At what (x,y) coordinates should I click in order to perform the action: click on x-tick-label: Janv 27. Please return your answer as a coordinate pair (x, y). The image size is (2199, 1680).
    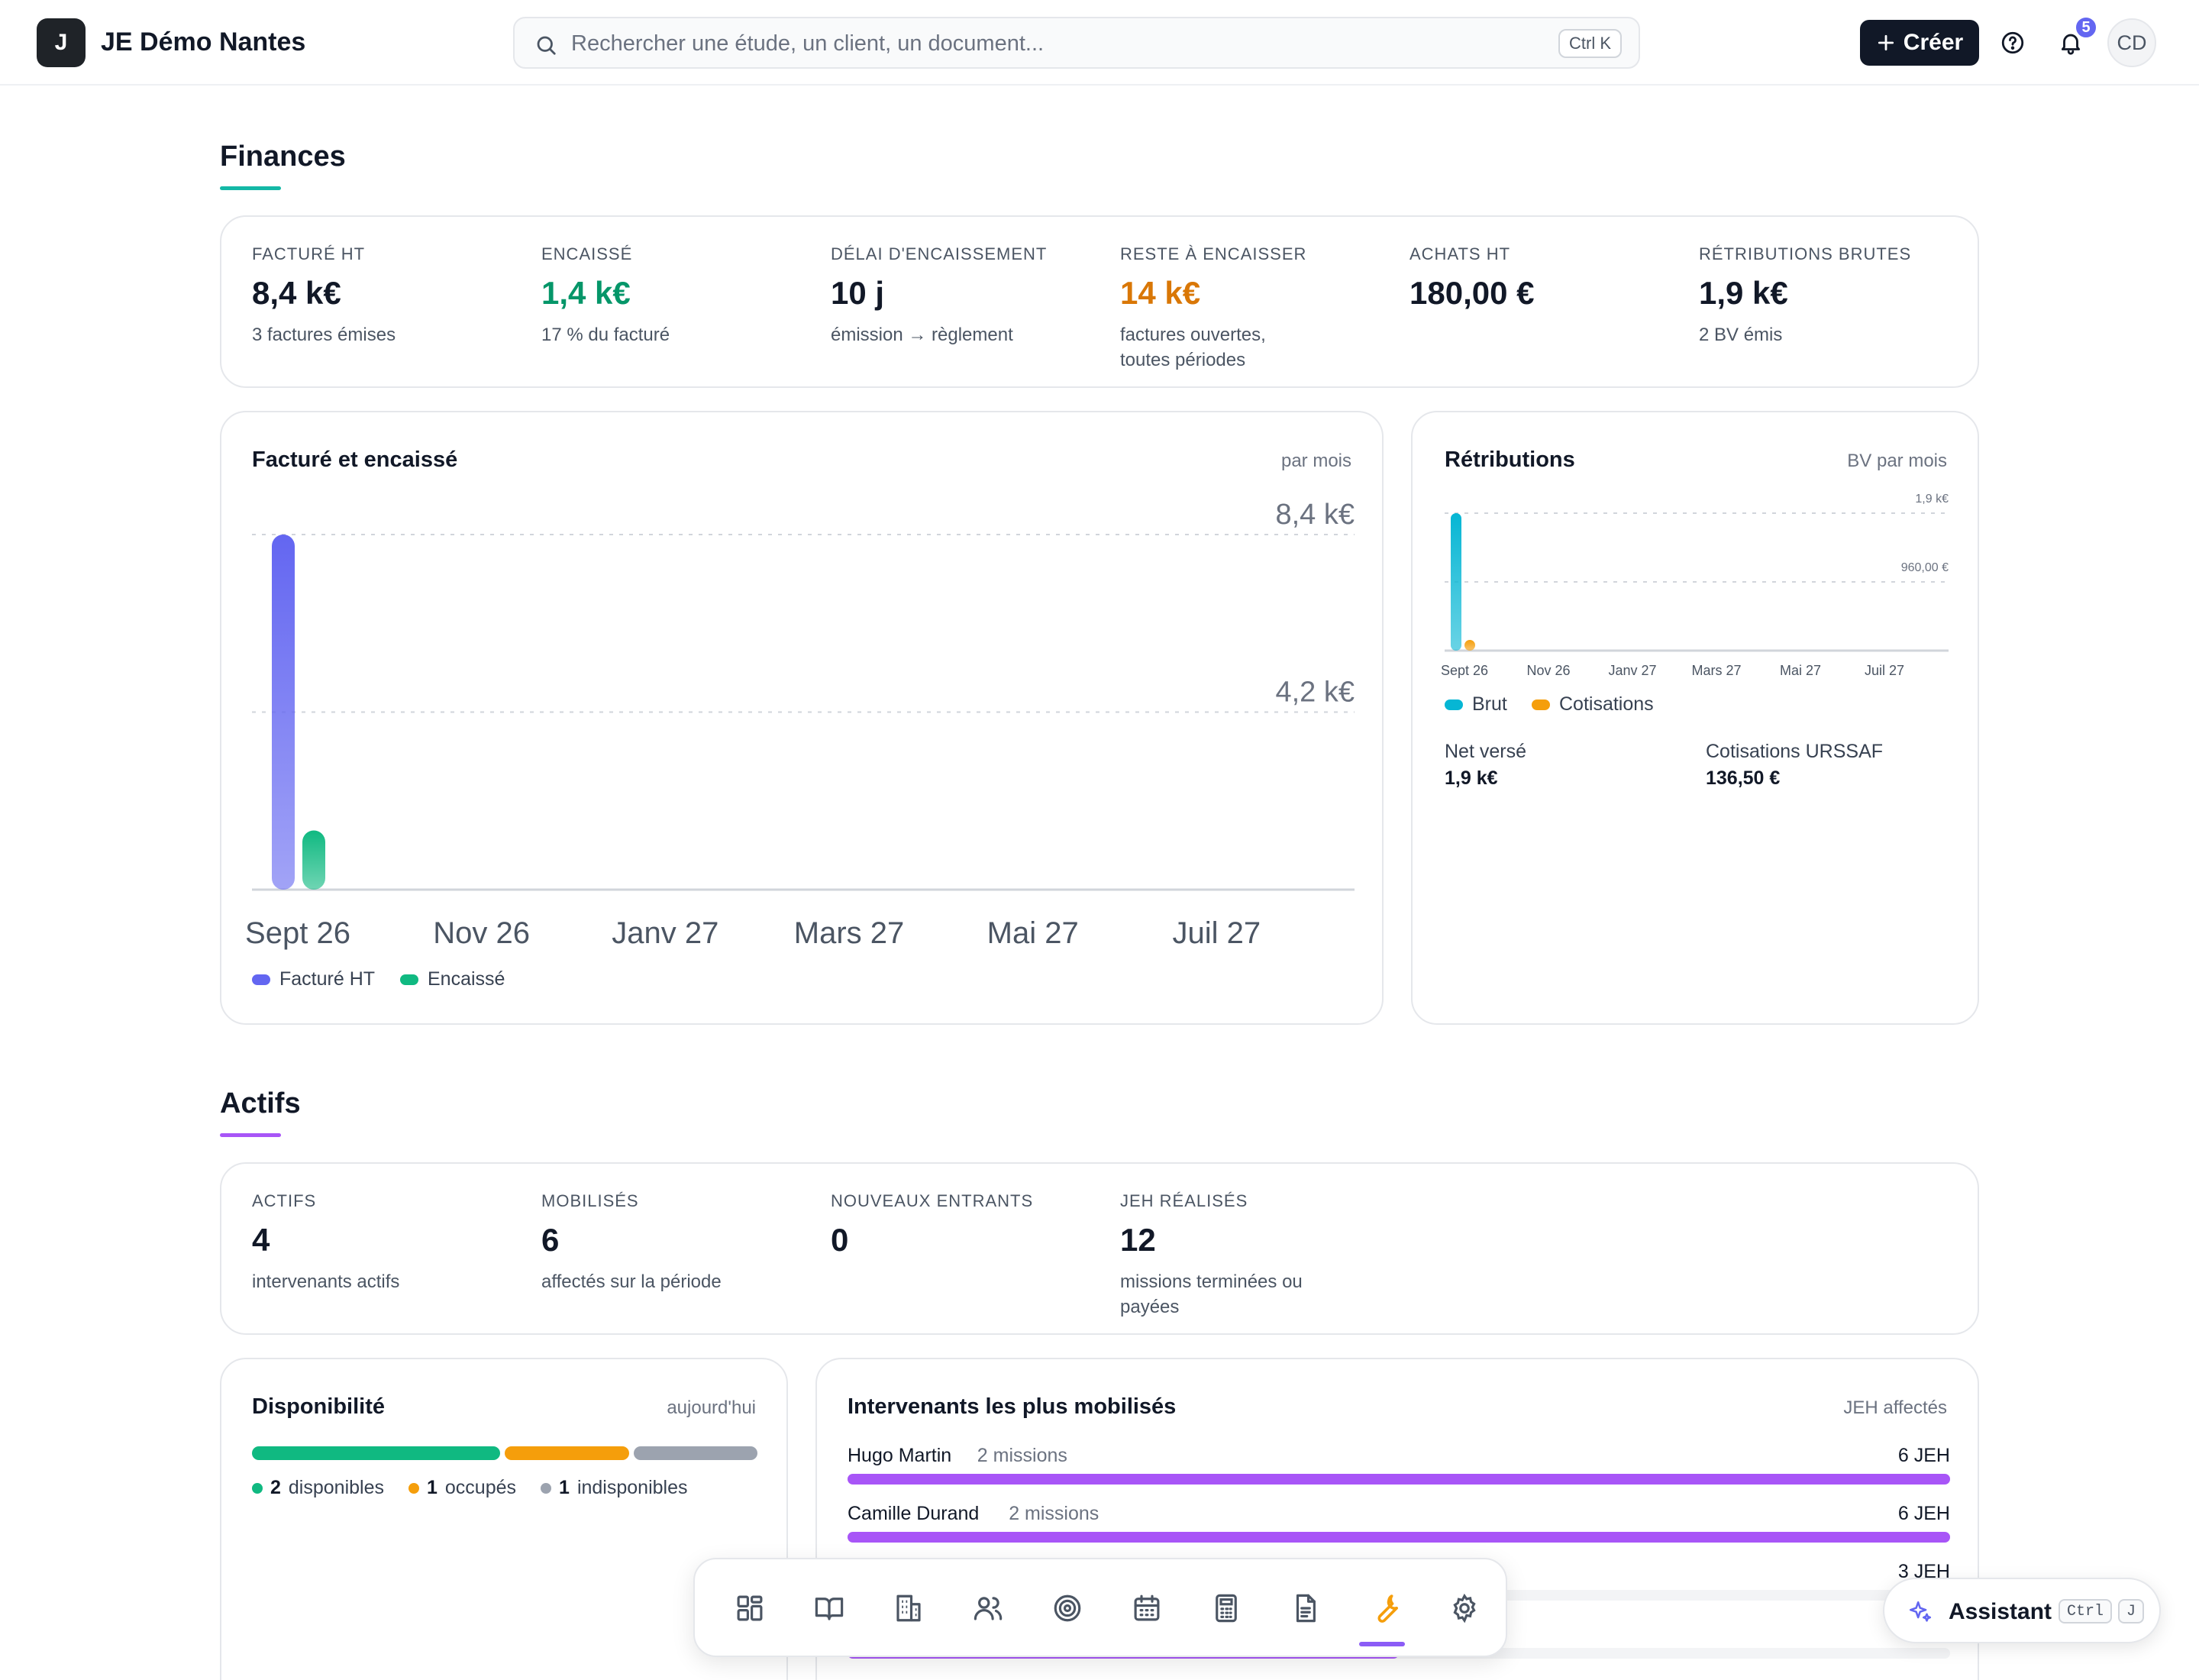
    Looking at the image, I should click on (665, 933).